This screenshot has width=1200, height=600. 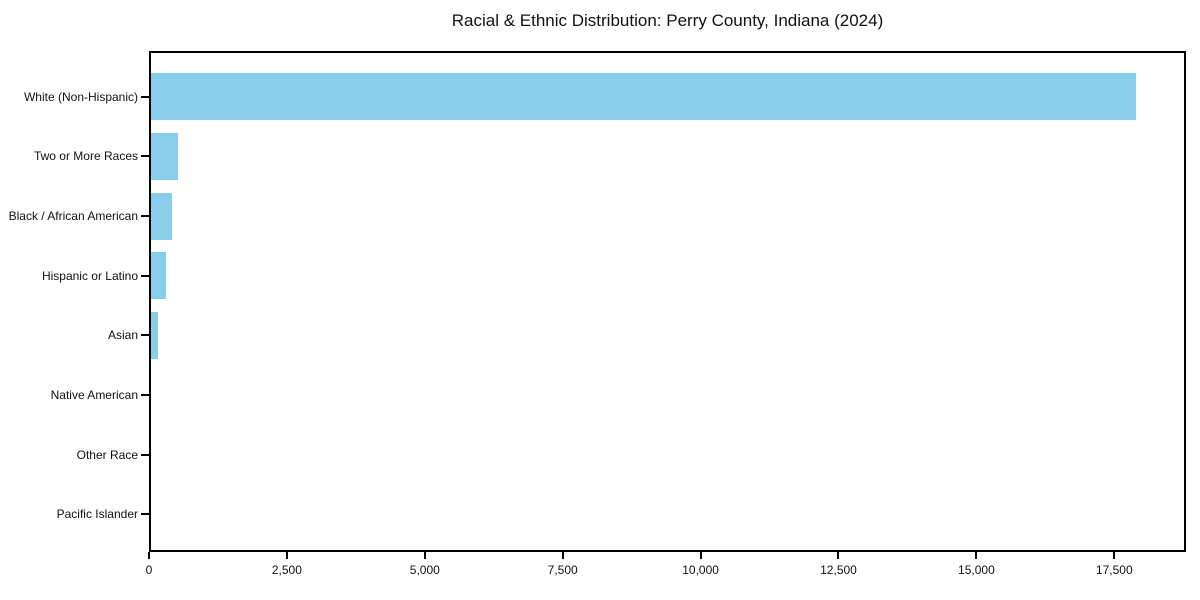 What do you see at coordinates (700, 570) in the screenshot?
I see `x-tick-label: 10,000` at bounding box center [700, 570].